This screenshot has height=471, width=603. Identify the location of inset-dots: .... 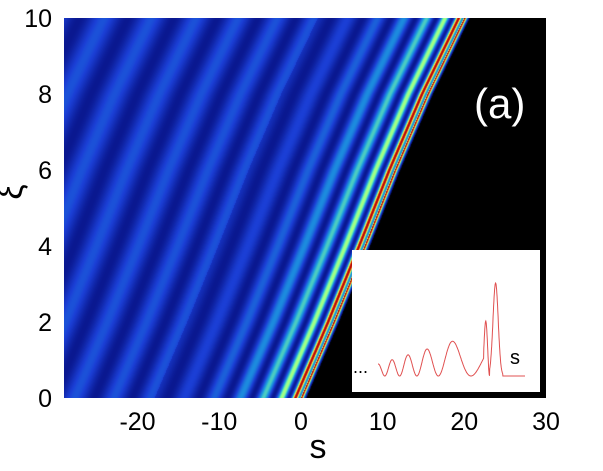
(360, 367).